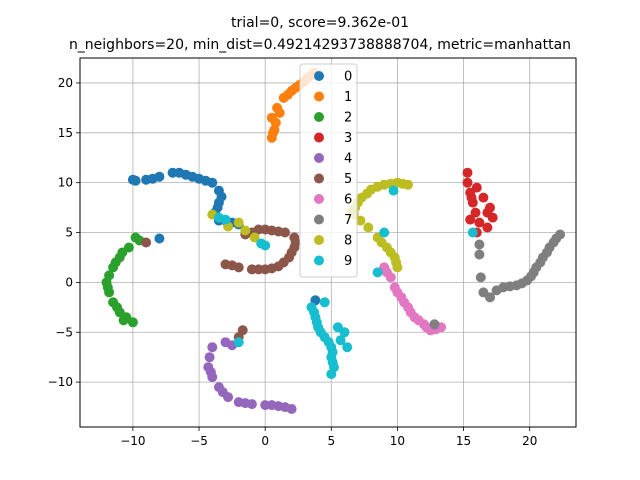  What do you see at coordinates (348, 118) in the screenshot?
I see `legend-label-2: 2` at bounding box center [348, 118].